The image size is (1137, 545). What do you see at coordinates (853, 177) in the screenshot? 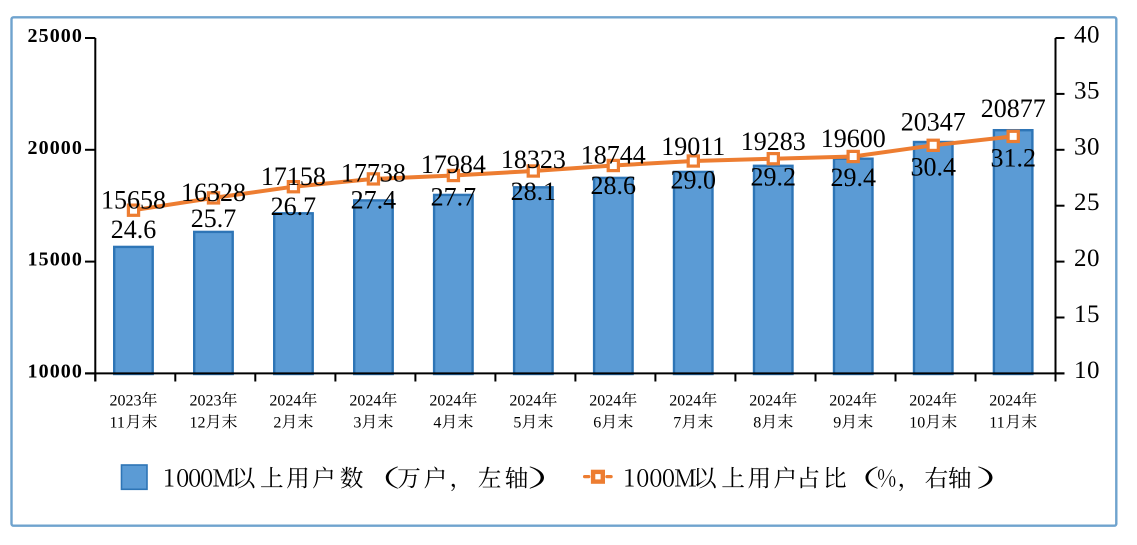
I see `svg-text: 29.4` at bounding box center [853, 177].